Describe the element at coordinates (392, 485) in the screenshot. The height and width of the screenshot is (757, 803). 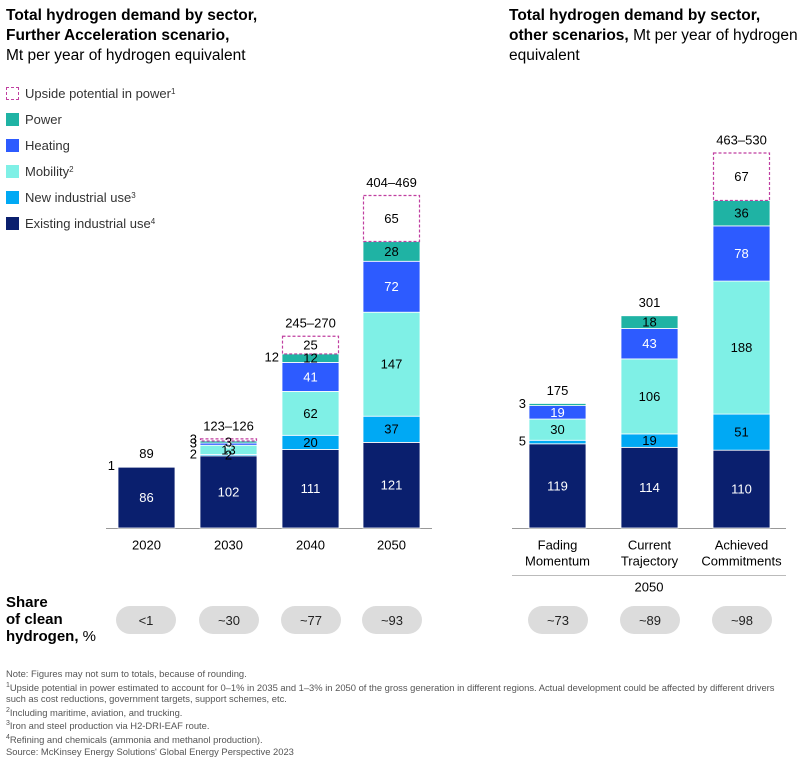
I see `data-label: 121` at that location.